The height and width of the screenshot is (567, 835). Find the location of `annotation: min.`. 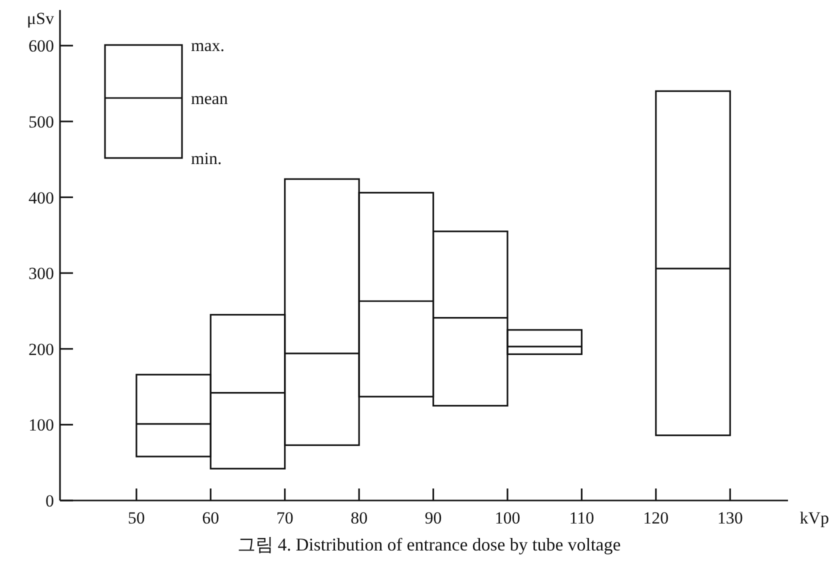

annotation: min. is located at coordinates (206, 158).